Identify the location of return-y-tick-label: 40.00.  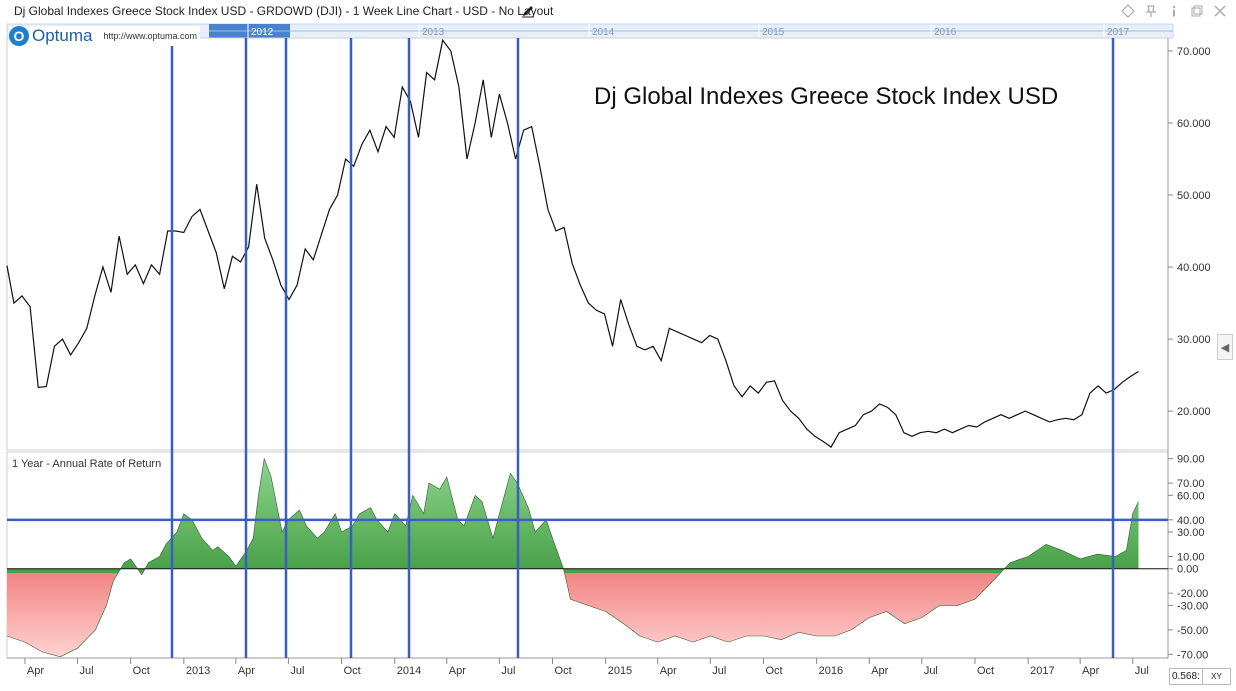
(1191, 521).